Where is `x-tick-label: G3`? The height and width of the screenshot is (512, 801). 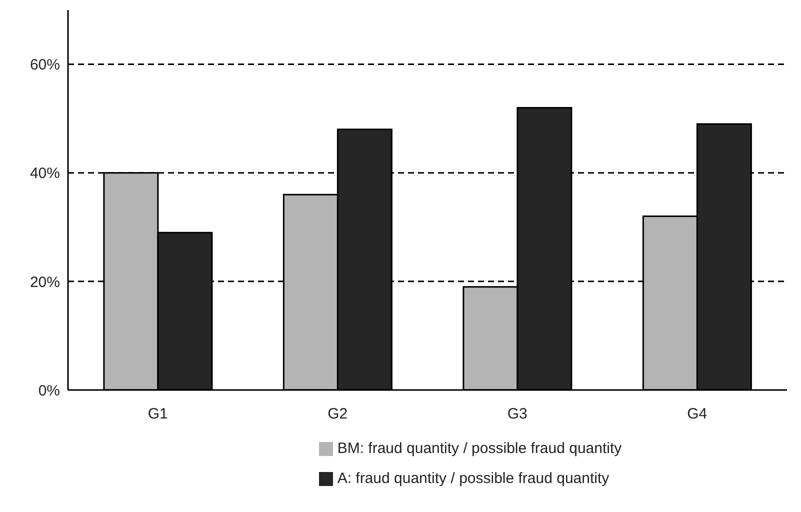
x-tick-label: G3 is located at coordinates (517, 414).